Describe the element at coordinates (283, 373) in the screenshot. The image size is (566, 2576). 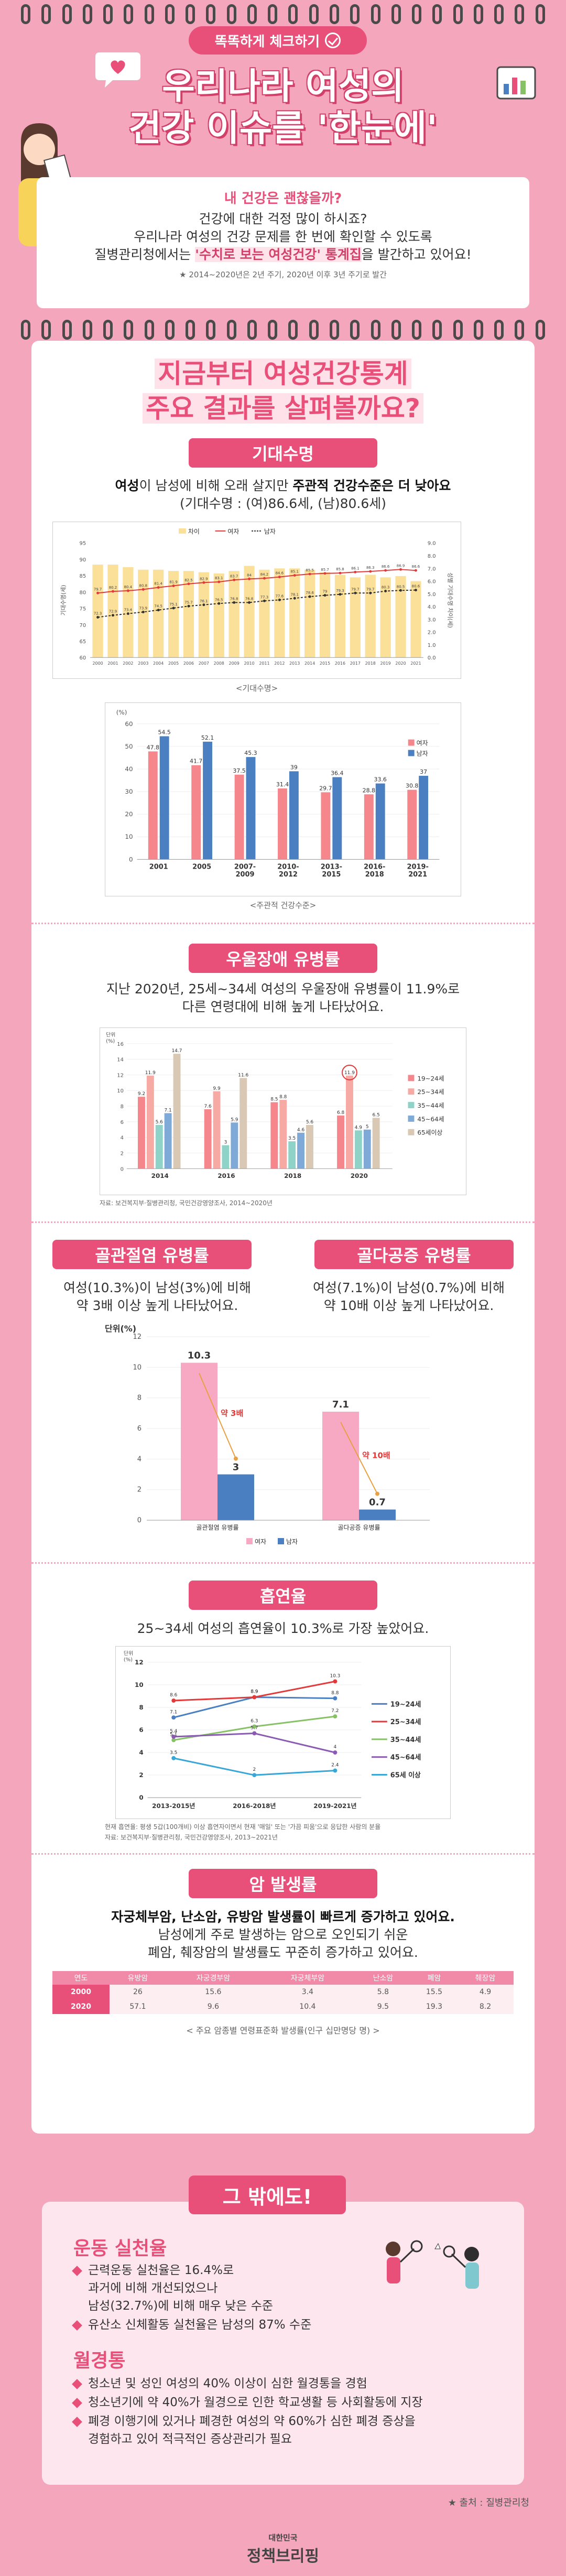
I see `section-head-line1: 지금부터 여성건강통계` at that location.